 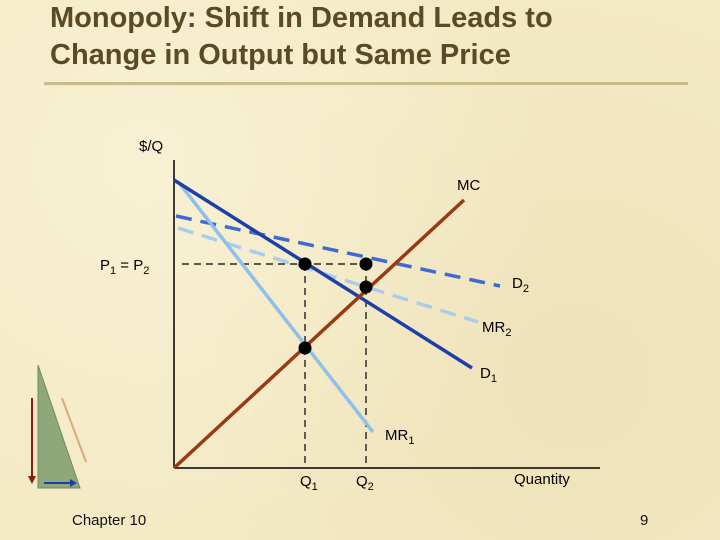 What do you see at coordinates (276, 308) in the screenshot?
I see `mr1-curve` at bounding box center [276, 308].